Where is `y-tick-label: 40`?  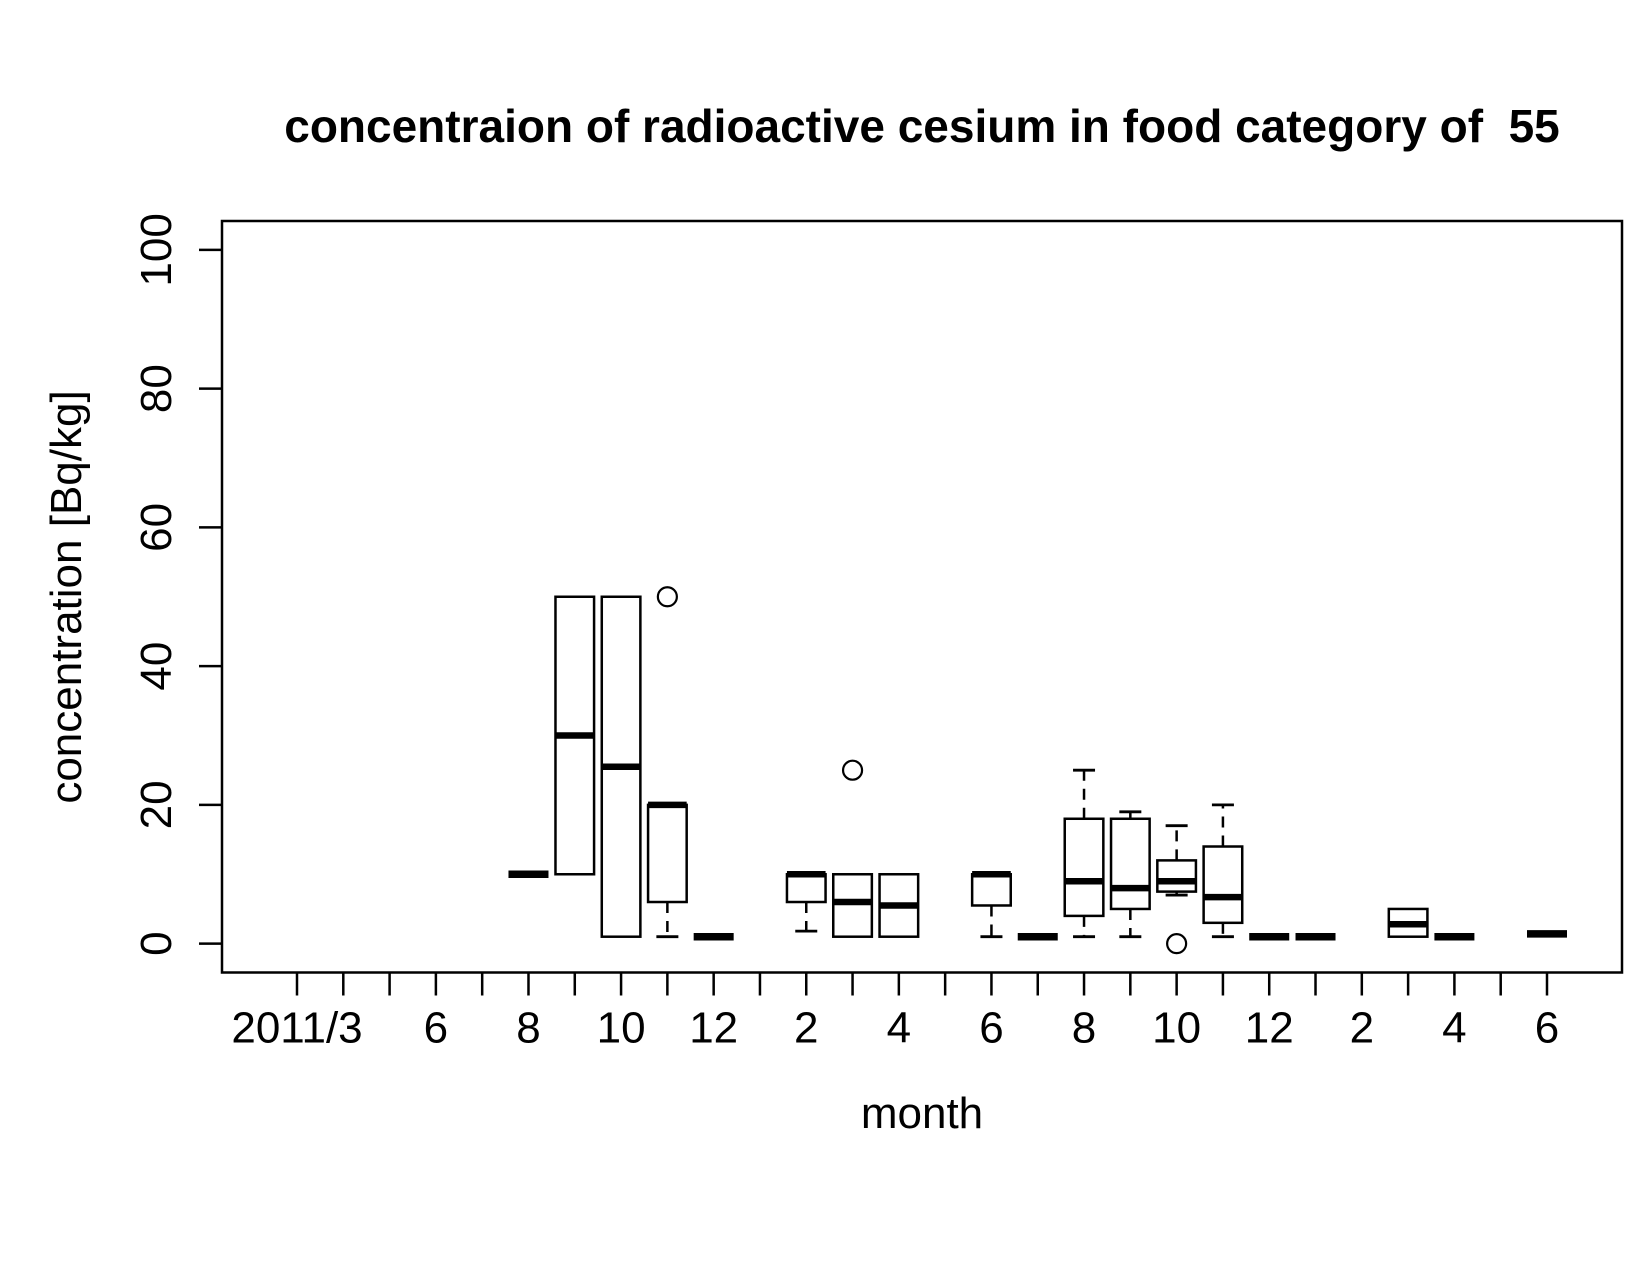
y-tick-label: 40 is located at coordinates (156, 666).